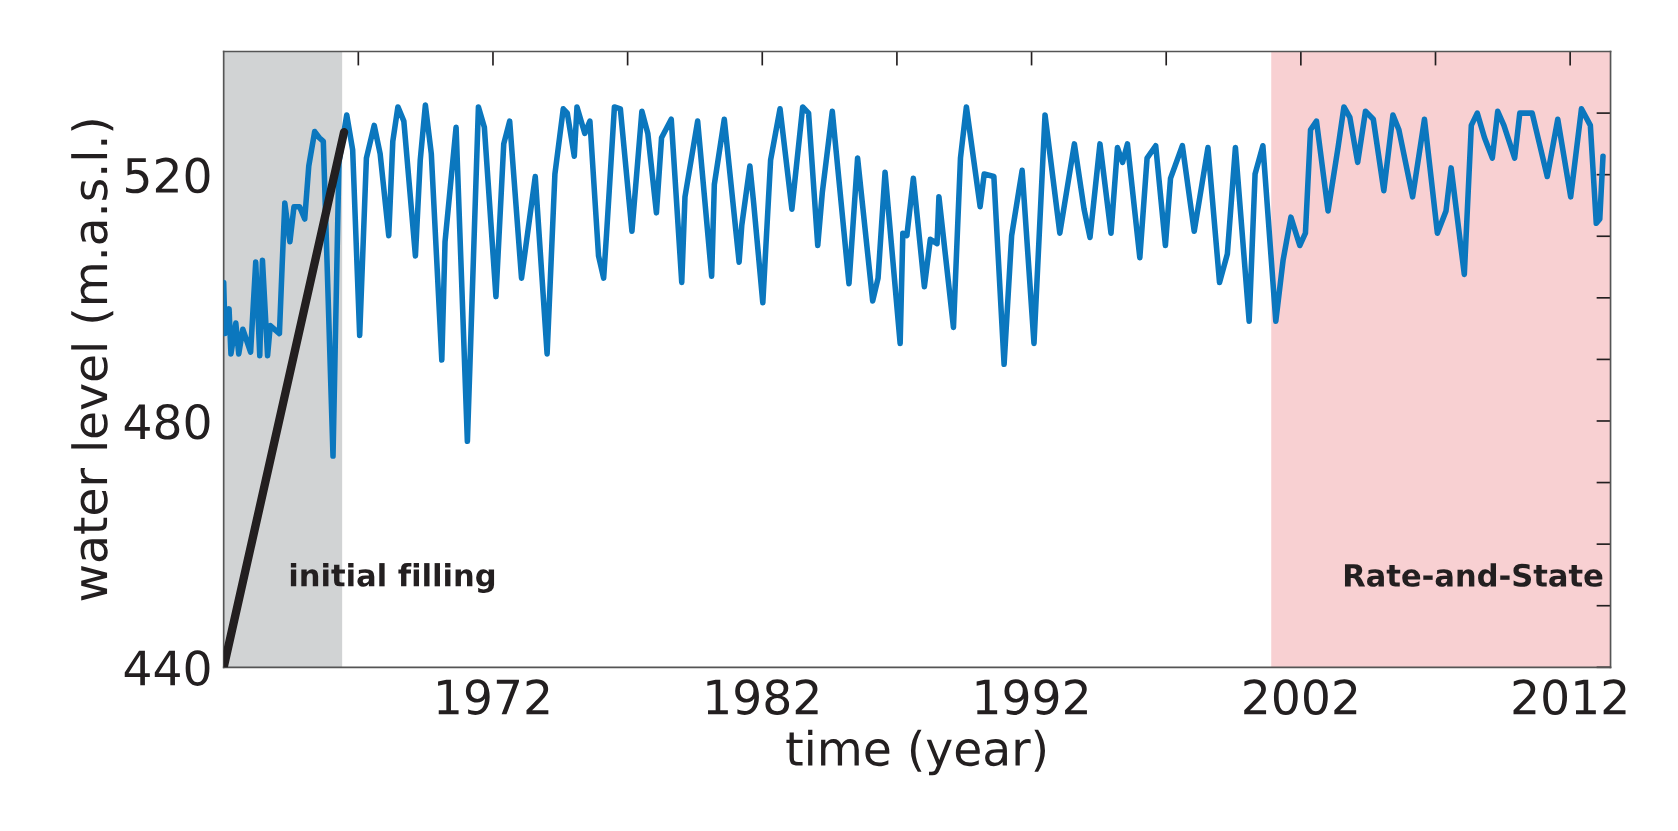 This screenshot has height=831, width=1678. Describe the element at coordinates (1300, 697) in the screenshot. I see `x-tick-label: 2002` at that location.